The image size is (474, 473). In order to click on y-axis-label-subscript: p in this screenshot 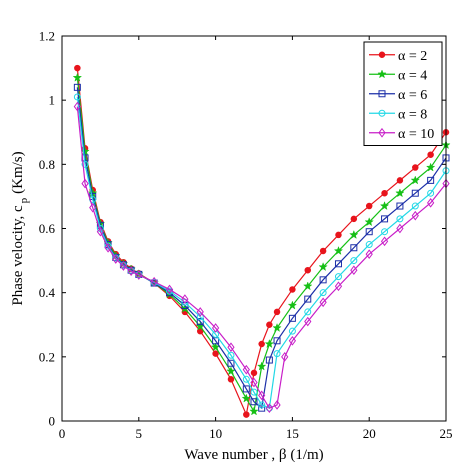, I will do `click(24, 200)`.